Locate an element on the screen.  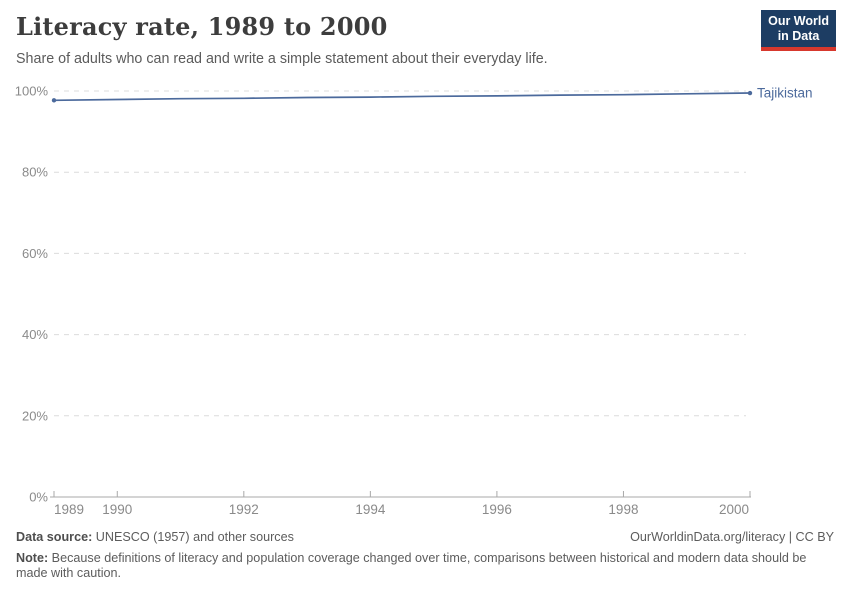
x-tick-label: 1998 is located at coordinates (623, 509).